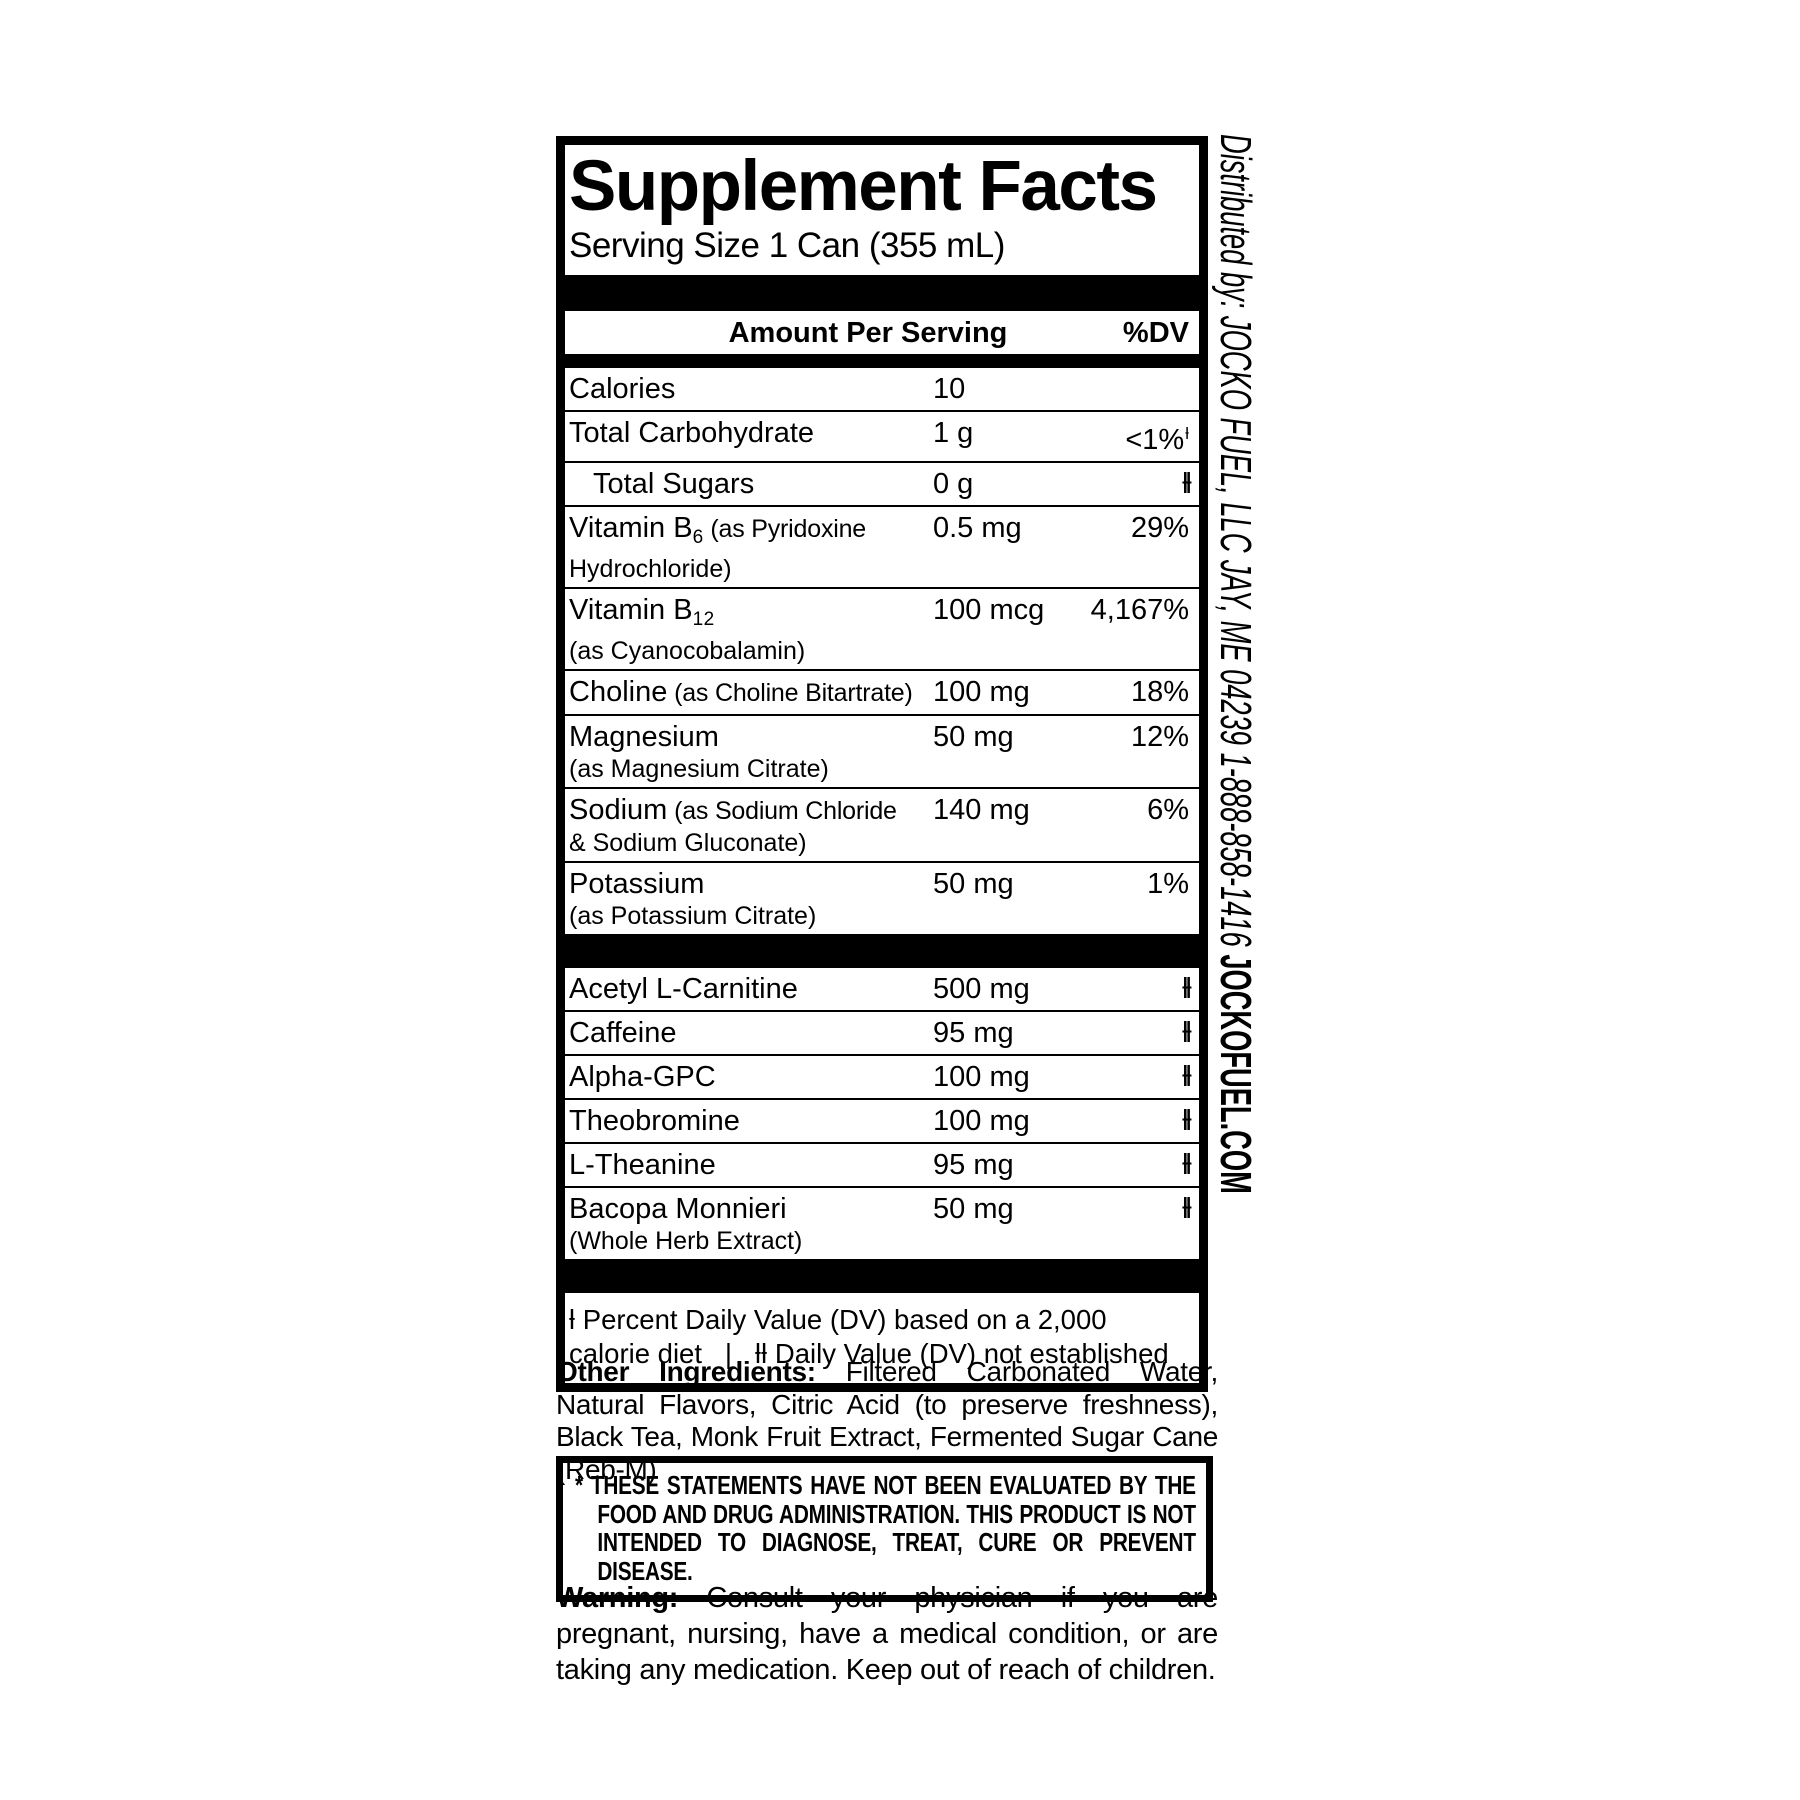  I want to click on nutrient-row: Calories 10, so click(882, 389).